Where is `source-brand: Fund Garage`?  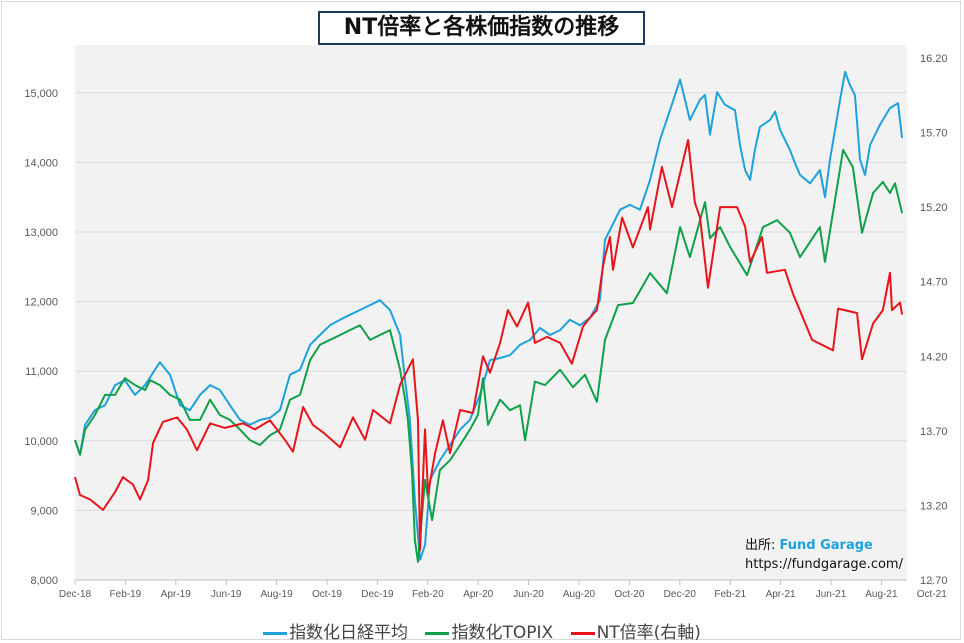
source-brand: Fund Garage is located at coordinates (826, 545).